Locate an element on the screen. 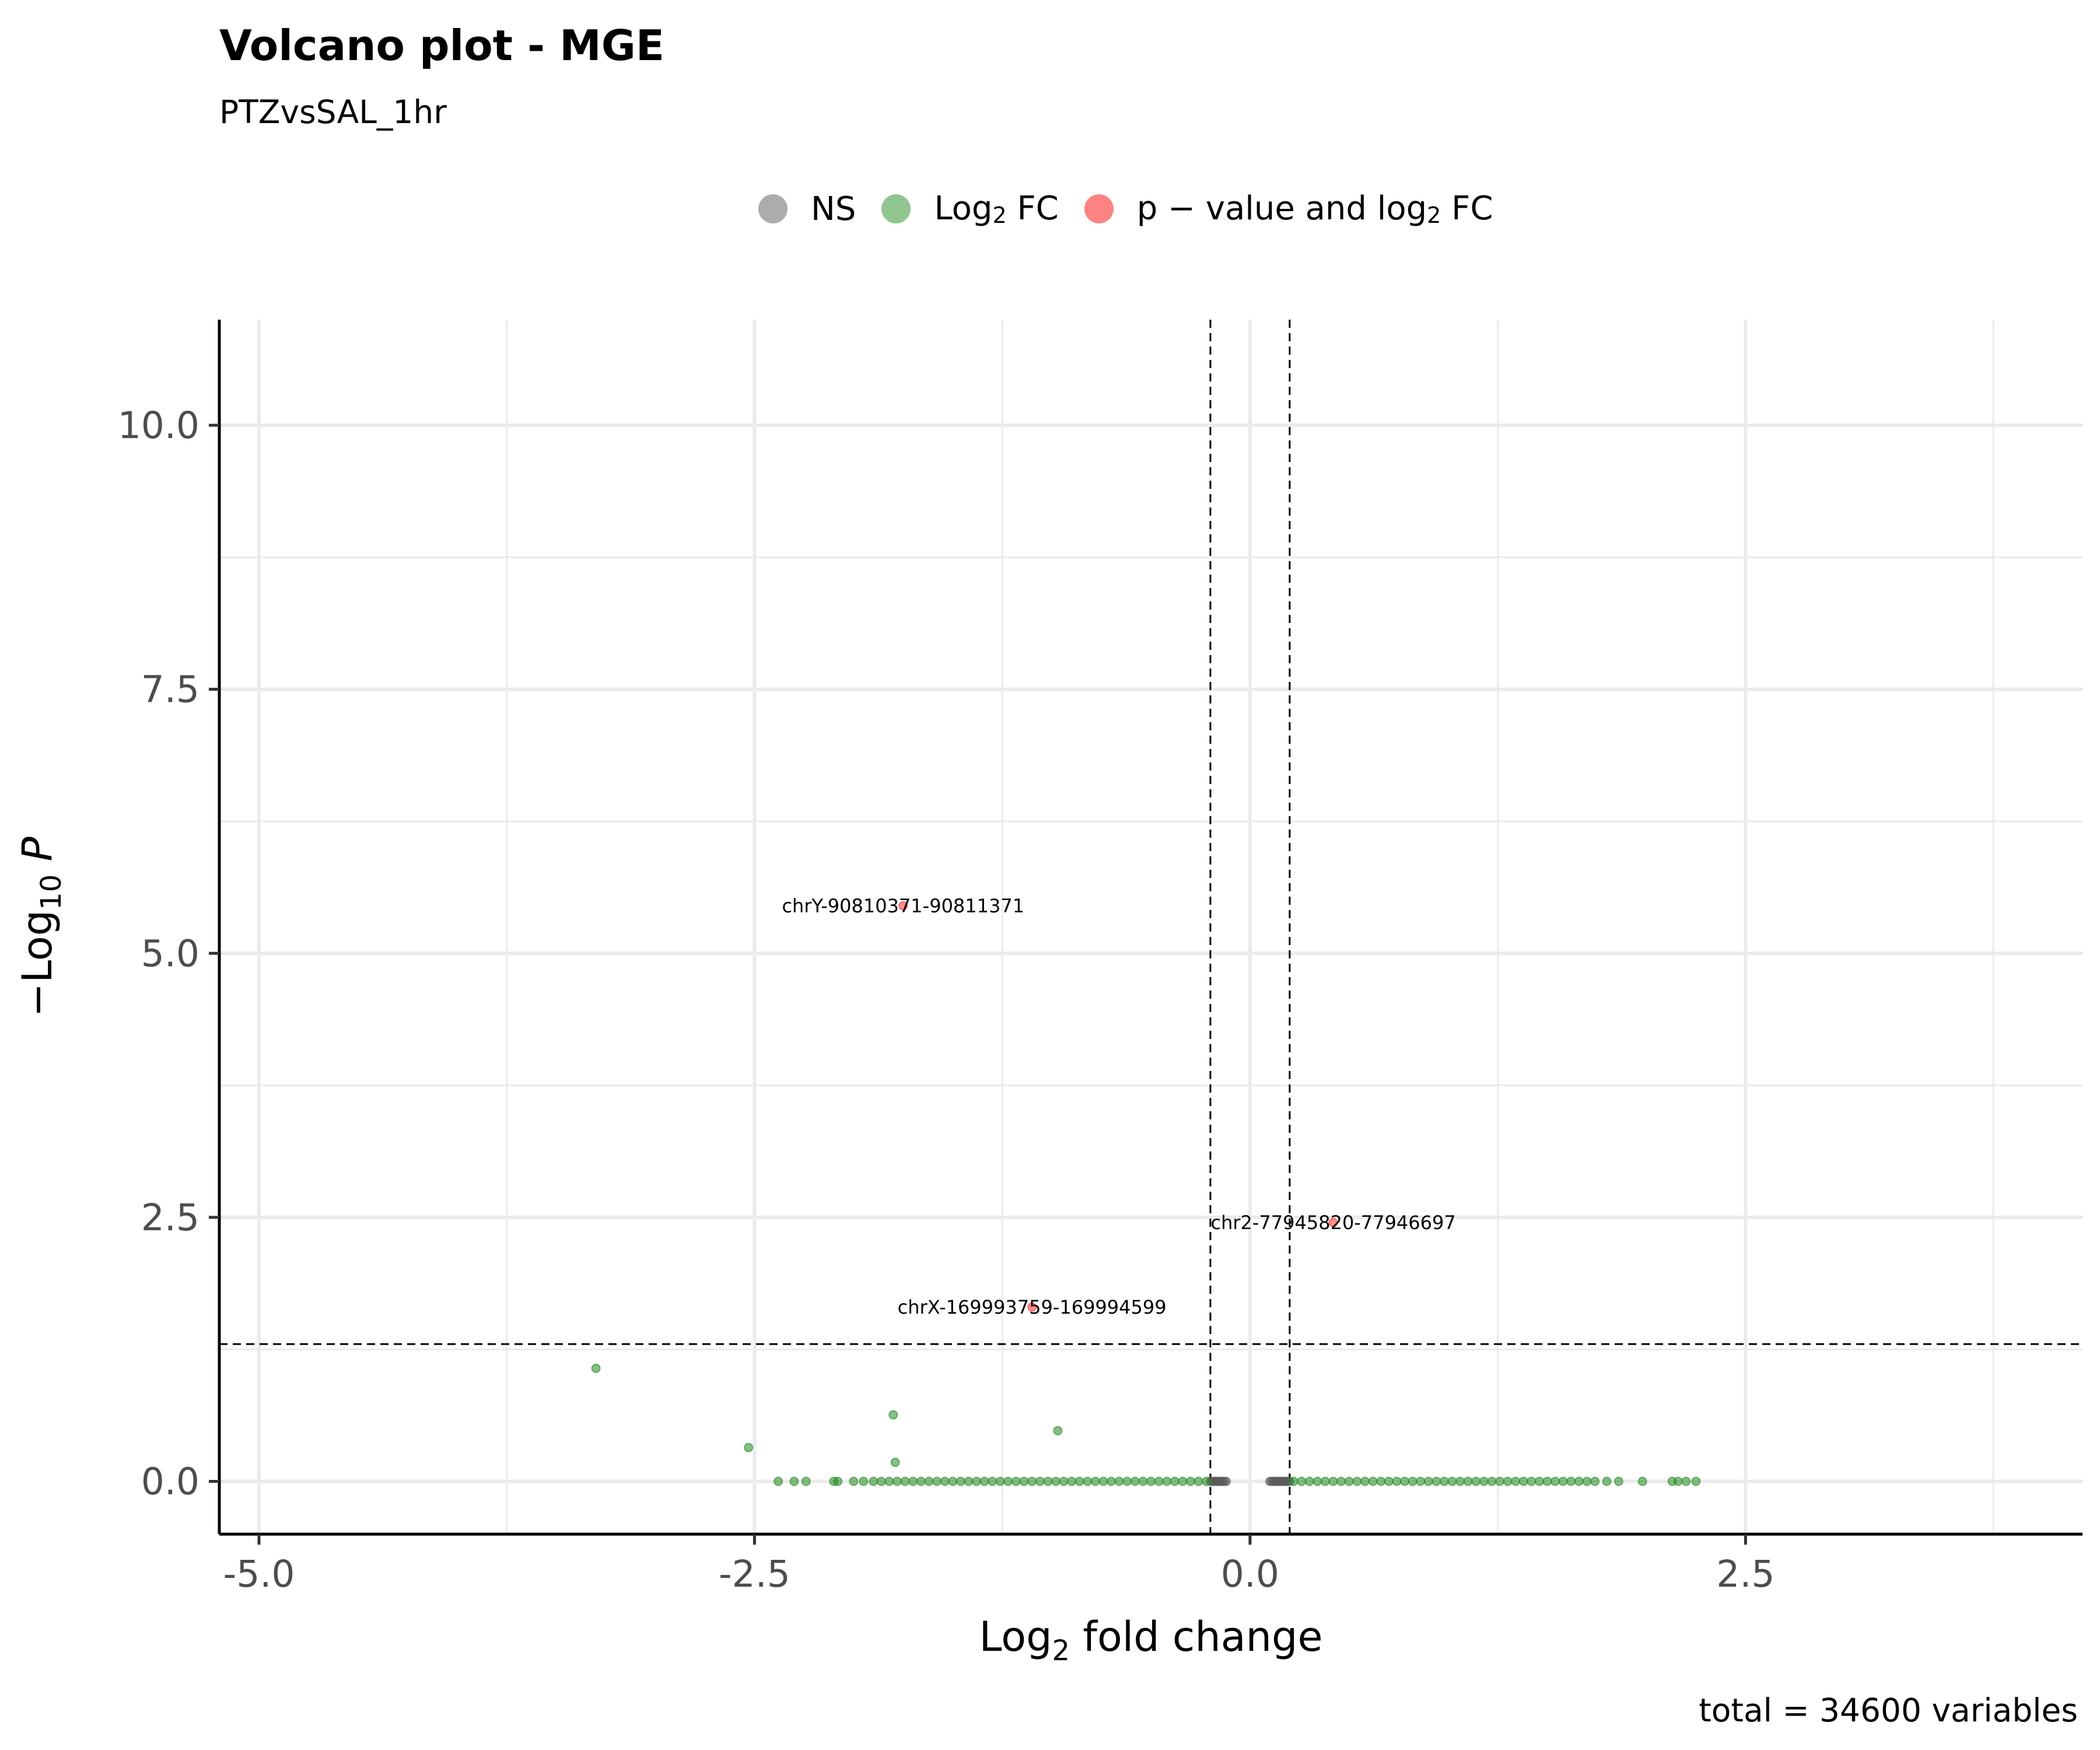 The height and width of the screenshot is (1750, 2100). x-tick-label: 0.0 is located at coordinates (1250, 1574).